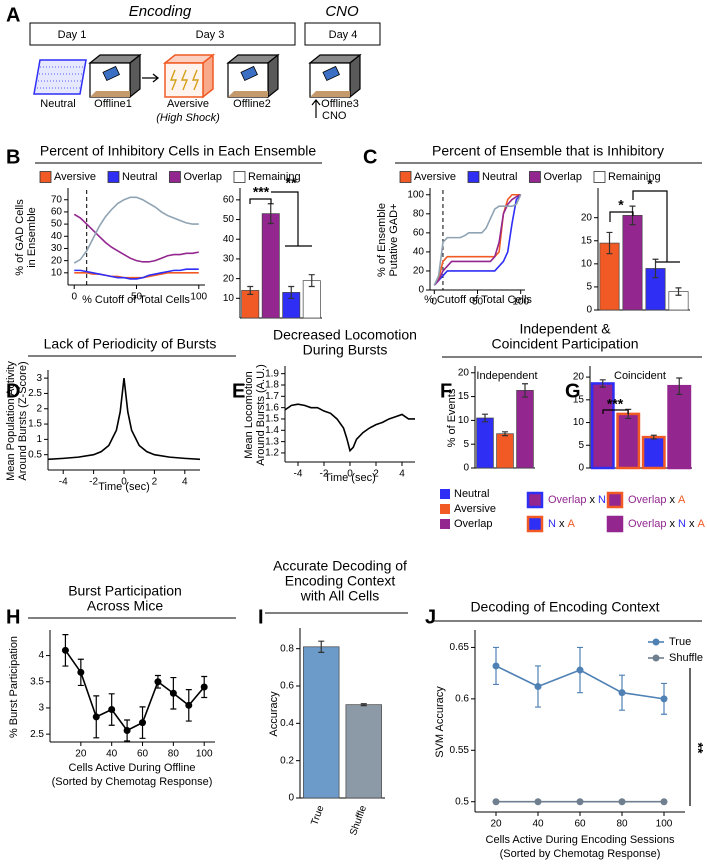 The height and width of the screenshot is (865, 707). I want to click on legend-label: Overlap x N, so click(577, 500).